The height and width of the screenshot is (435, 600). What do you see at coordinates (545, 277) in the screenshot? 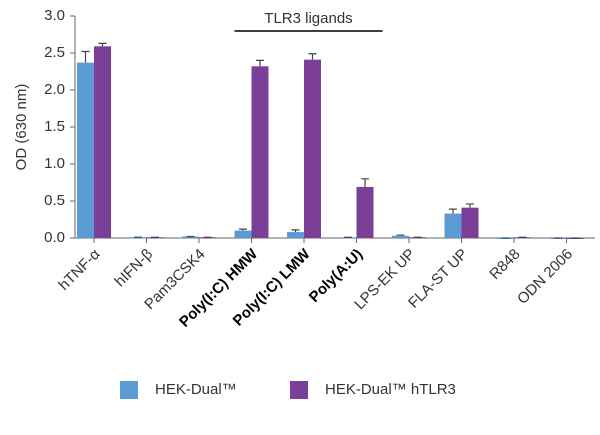
I see `x-tick-label: ODN 2006` at bounding box center [545, 277].